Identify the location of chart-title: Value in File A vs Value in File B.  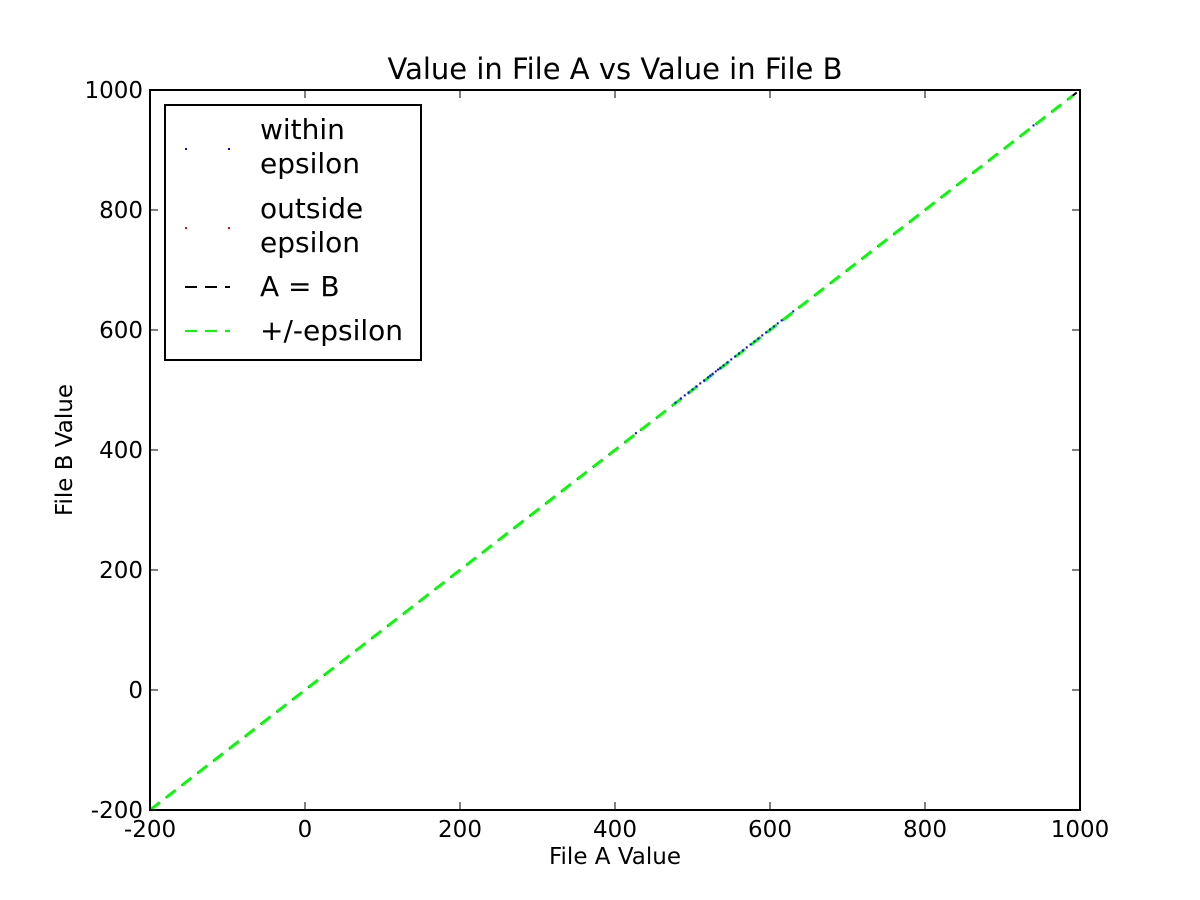
(615, 69).